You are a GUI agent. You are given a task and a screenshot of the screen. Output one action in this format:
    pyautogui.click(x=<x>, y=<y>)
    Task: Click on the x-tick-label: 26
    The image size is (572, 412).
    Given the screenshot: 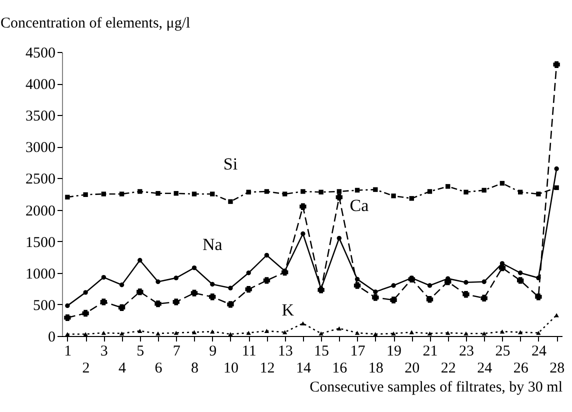 What is the action you would take?
    pyautogui.click(x=521, y=368)
    